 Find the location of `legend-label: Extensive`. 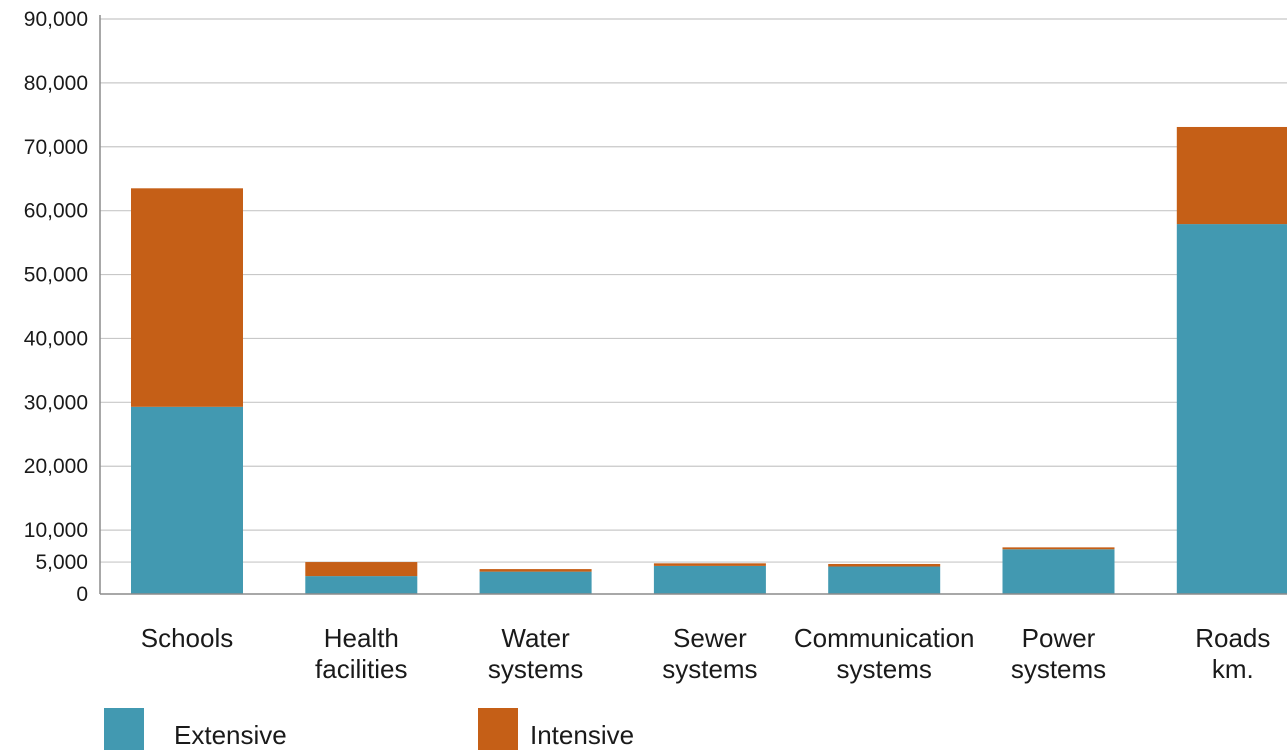

legend-label: Extensive is located at coordinates (230, 735).